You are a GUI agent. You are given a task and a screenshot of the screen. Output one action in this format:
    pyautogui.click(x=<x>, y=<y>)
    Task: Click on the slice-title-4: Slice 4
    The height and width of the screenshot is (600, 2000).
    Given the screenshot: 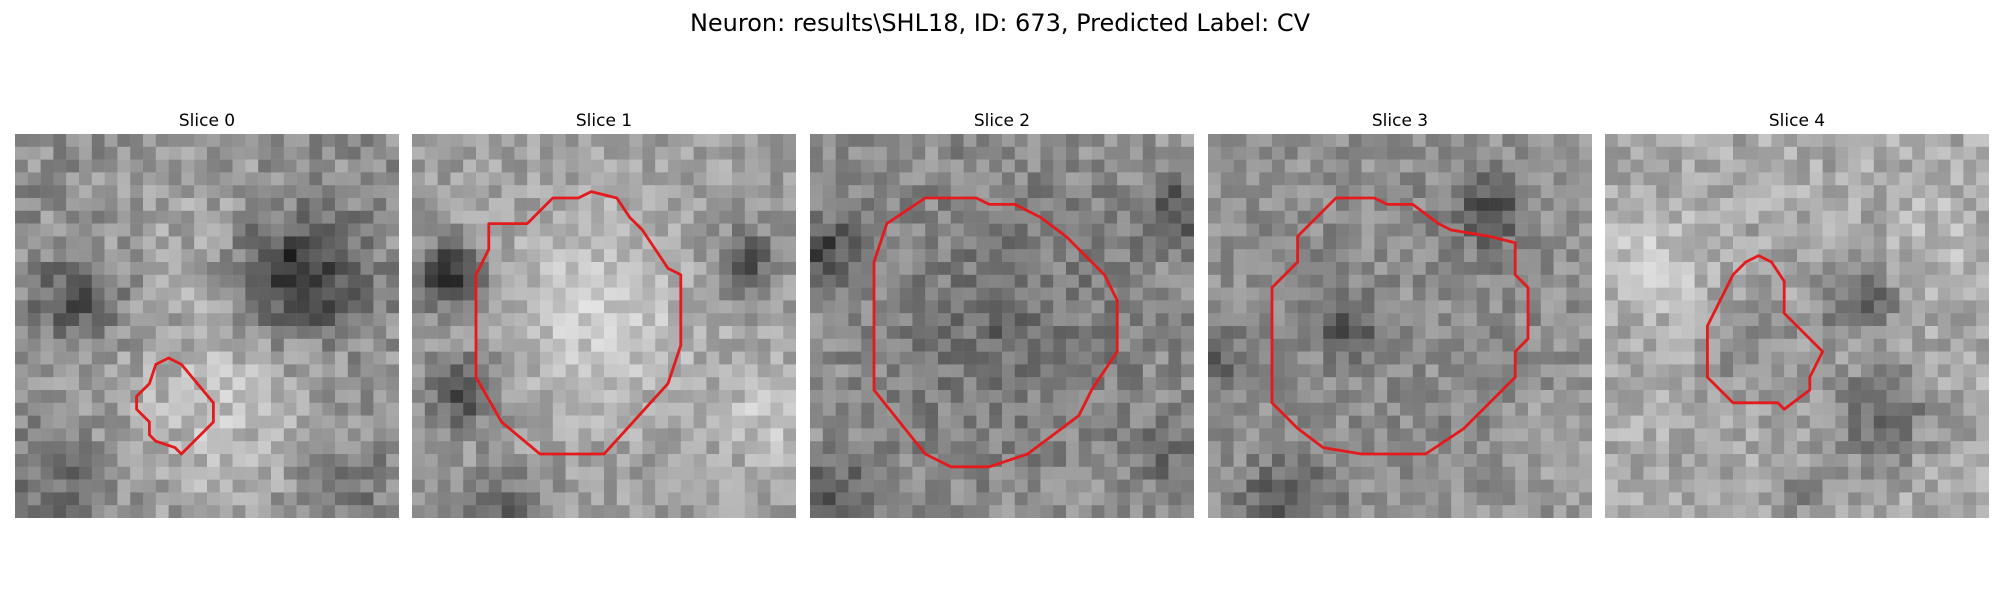 What is the action you would take?
    pyautogui.click(x=1797, y=121)
    